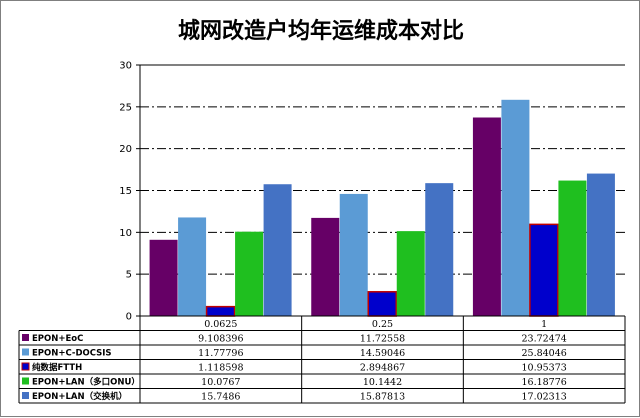  Describe the element at coordinates (220, 339) in the screenshot. I see `table-value: 9.108396` at that location.